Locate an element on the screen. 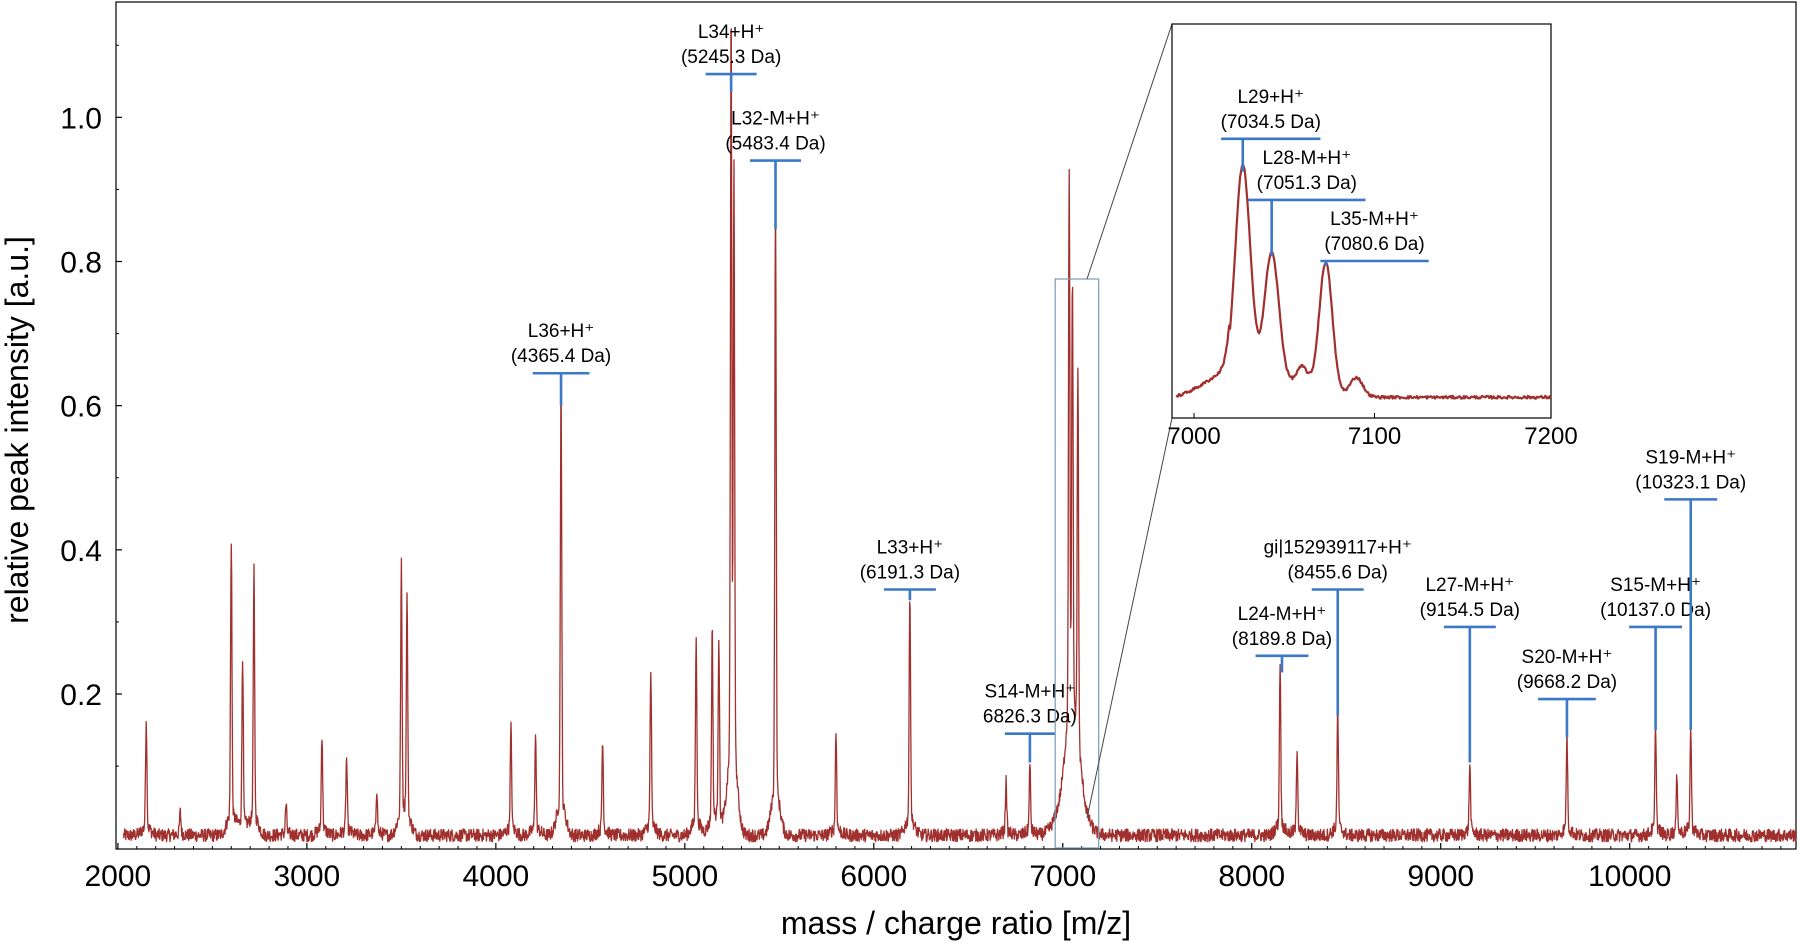 This screenshot has height=944, width=1800. annotation-name: L34+H⁺ is located at coordinates (731, 32).